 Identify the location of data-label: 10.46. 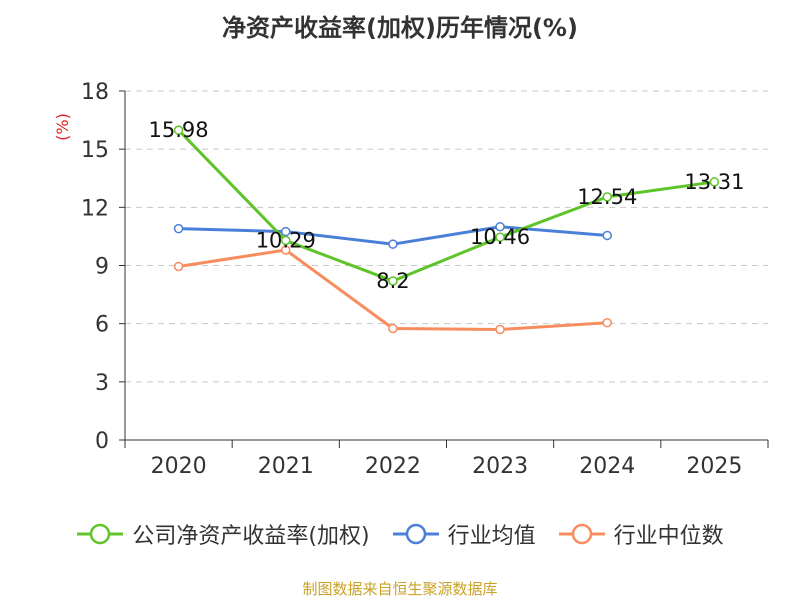
(500, 237).